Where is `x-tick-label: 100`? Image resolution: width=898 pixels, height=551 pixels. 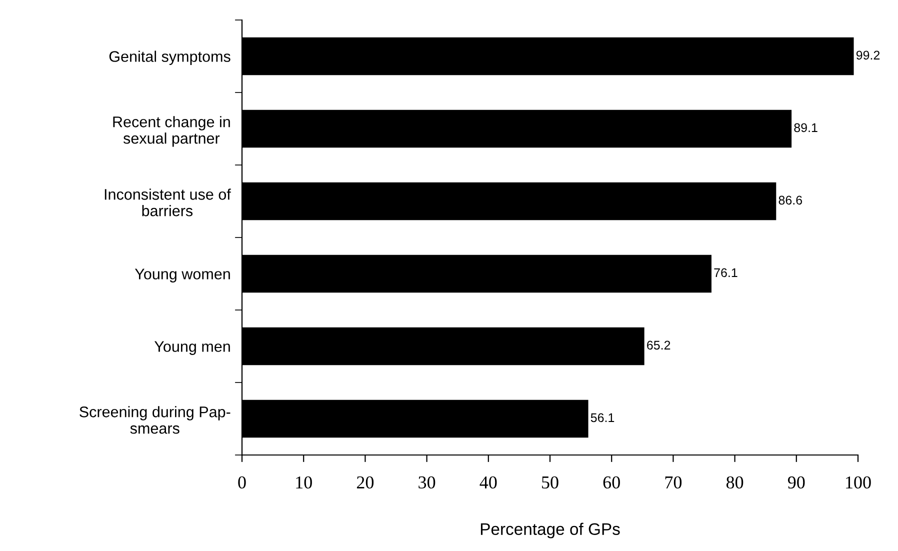 x-tick-label: 100 is located at coordinates (858, 482).